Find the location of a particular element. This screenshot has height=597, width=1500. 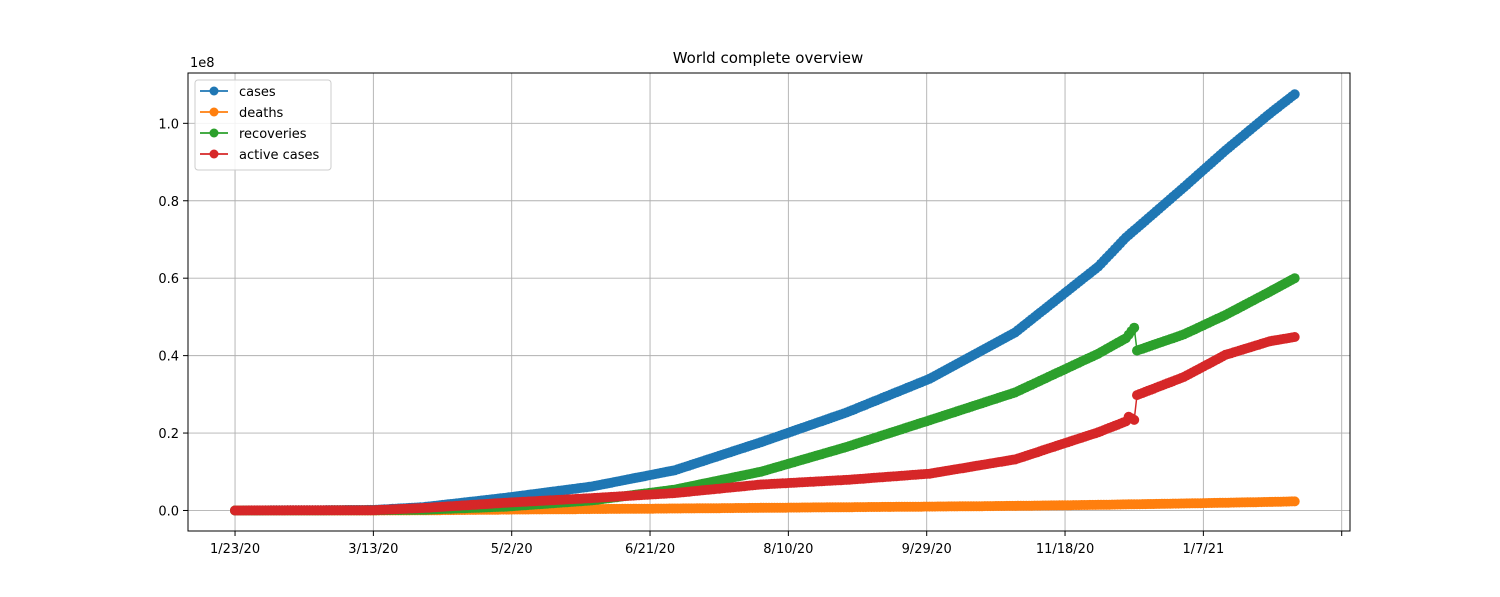

y-tick-label: 0.6 is located at coordinates (168, 279).